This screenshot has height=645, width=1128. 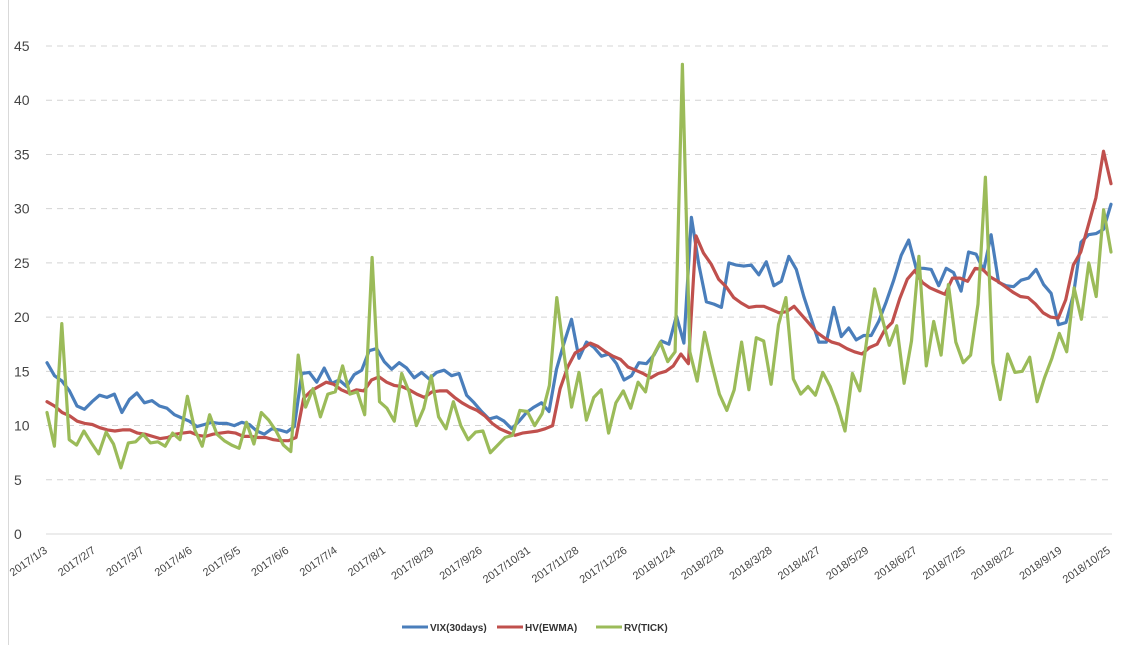 I want to click on x-tick-label: 2017/5/5, so click(x=222, y=562).